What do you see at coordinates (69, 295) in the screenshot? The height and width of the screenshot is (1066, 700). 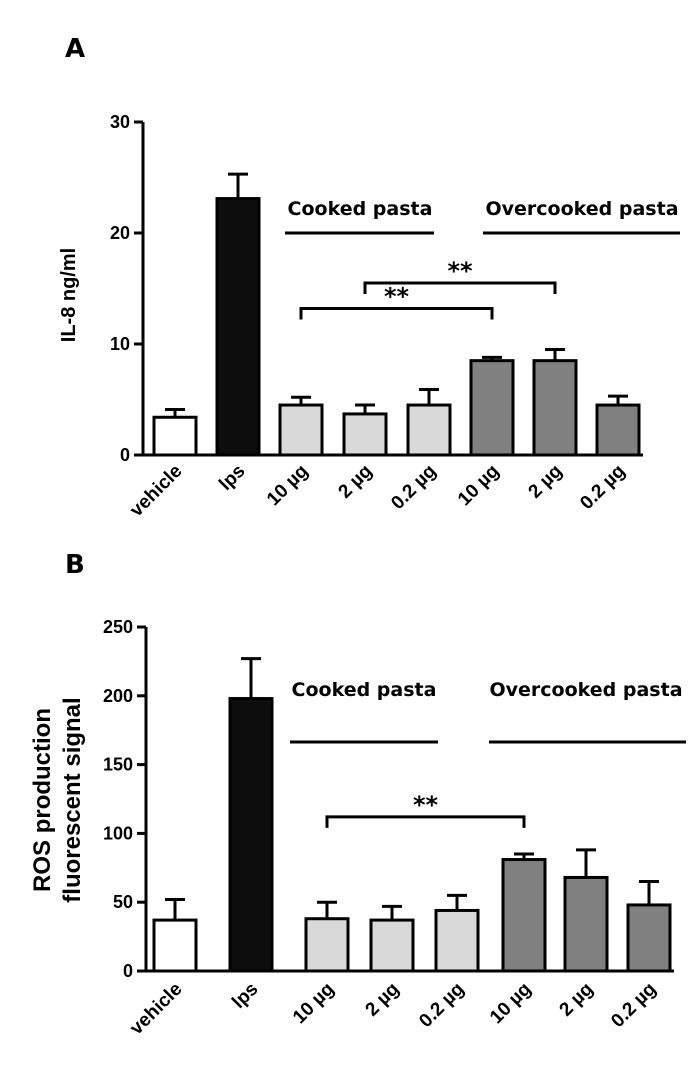 I see `chart-a-y-axis-label: IL-8 ng/ml` at bounding box center [69, 295].